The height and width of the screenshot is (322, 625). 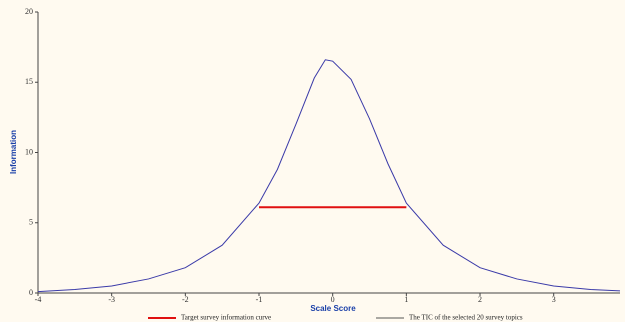 What do you see at coordinates (185, 299) in the screenshot?
I see `x-tick-label: -2` at bounding box center [185, 299].